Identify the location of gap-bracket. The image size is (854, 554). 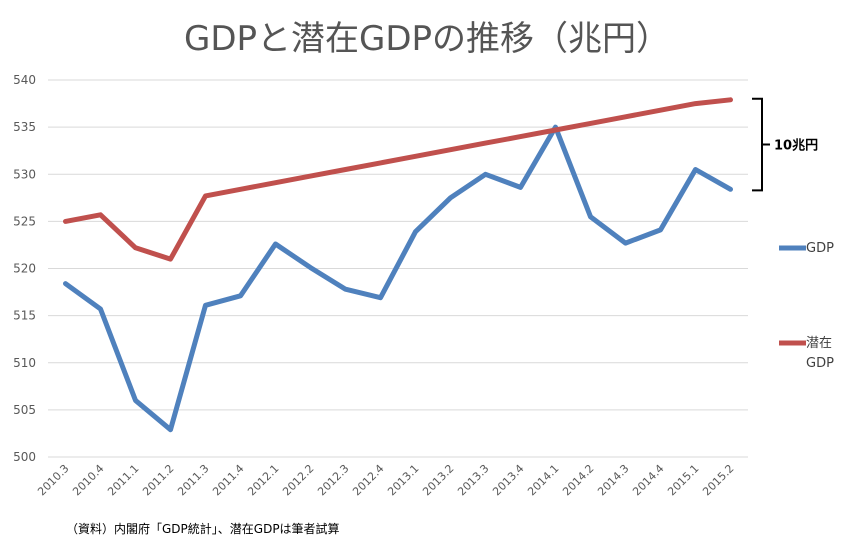
(761, 144).